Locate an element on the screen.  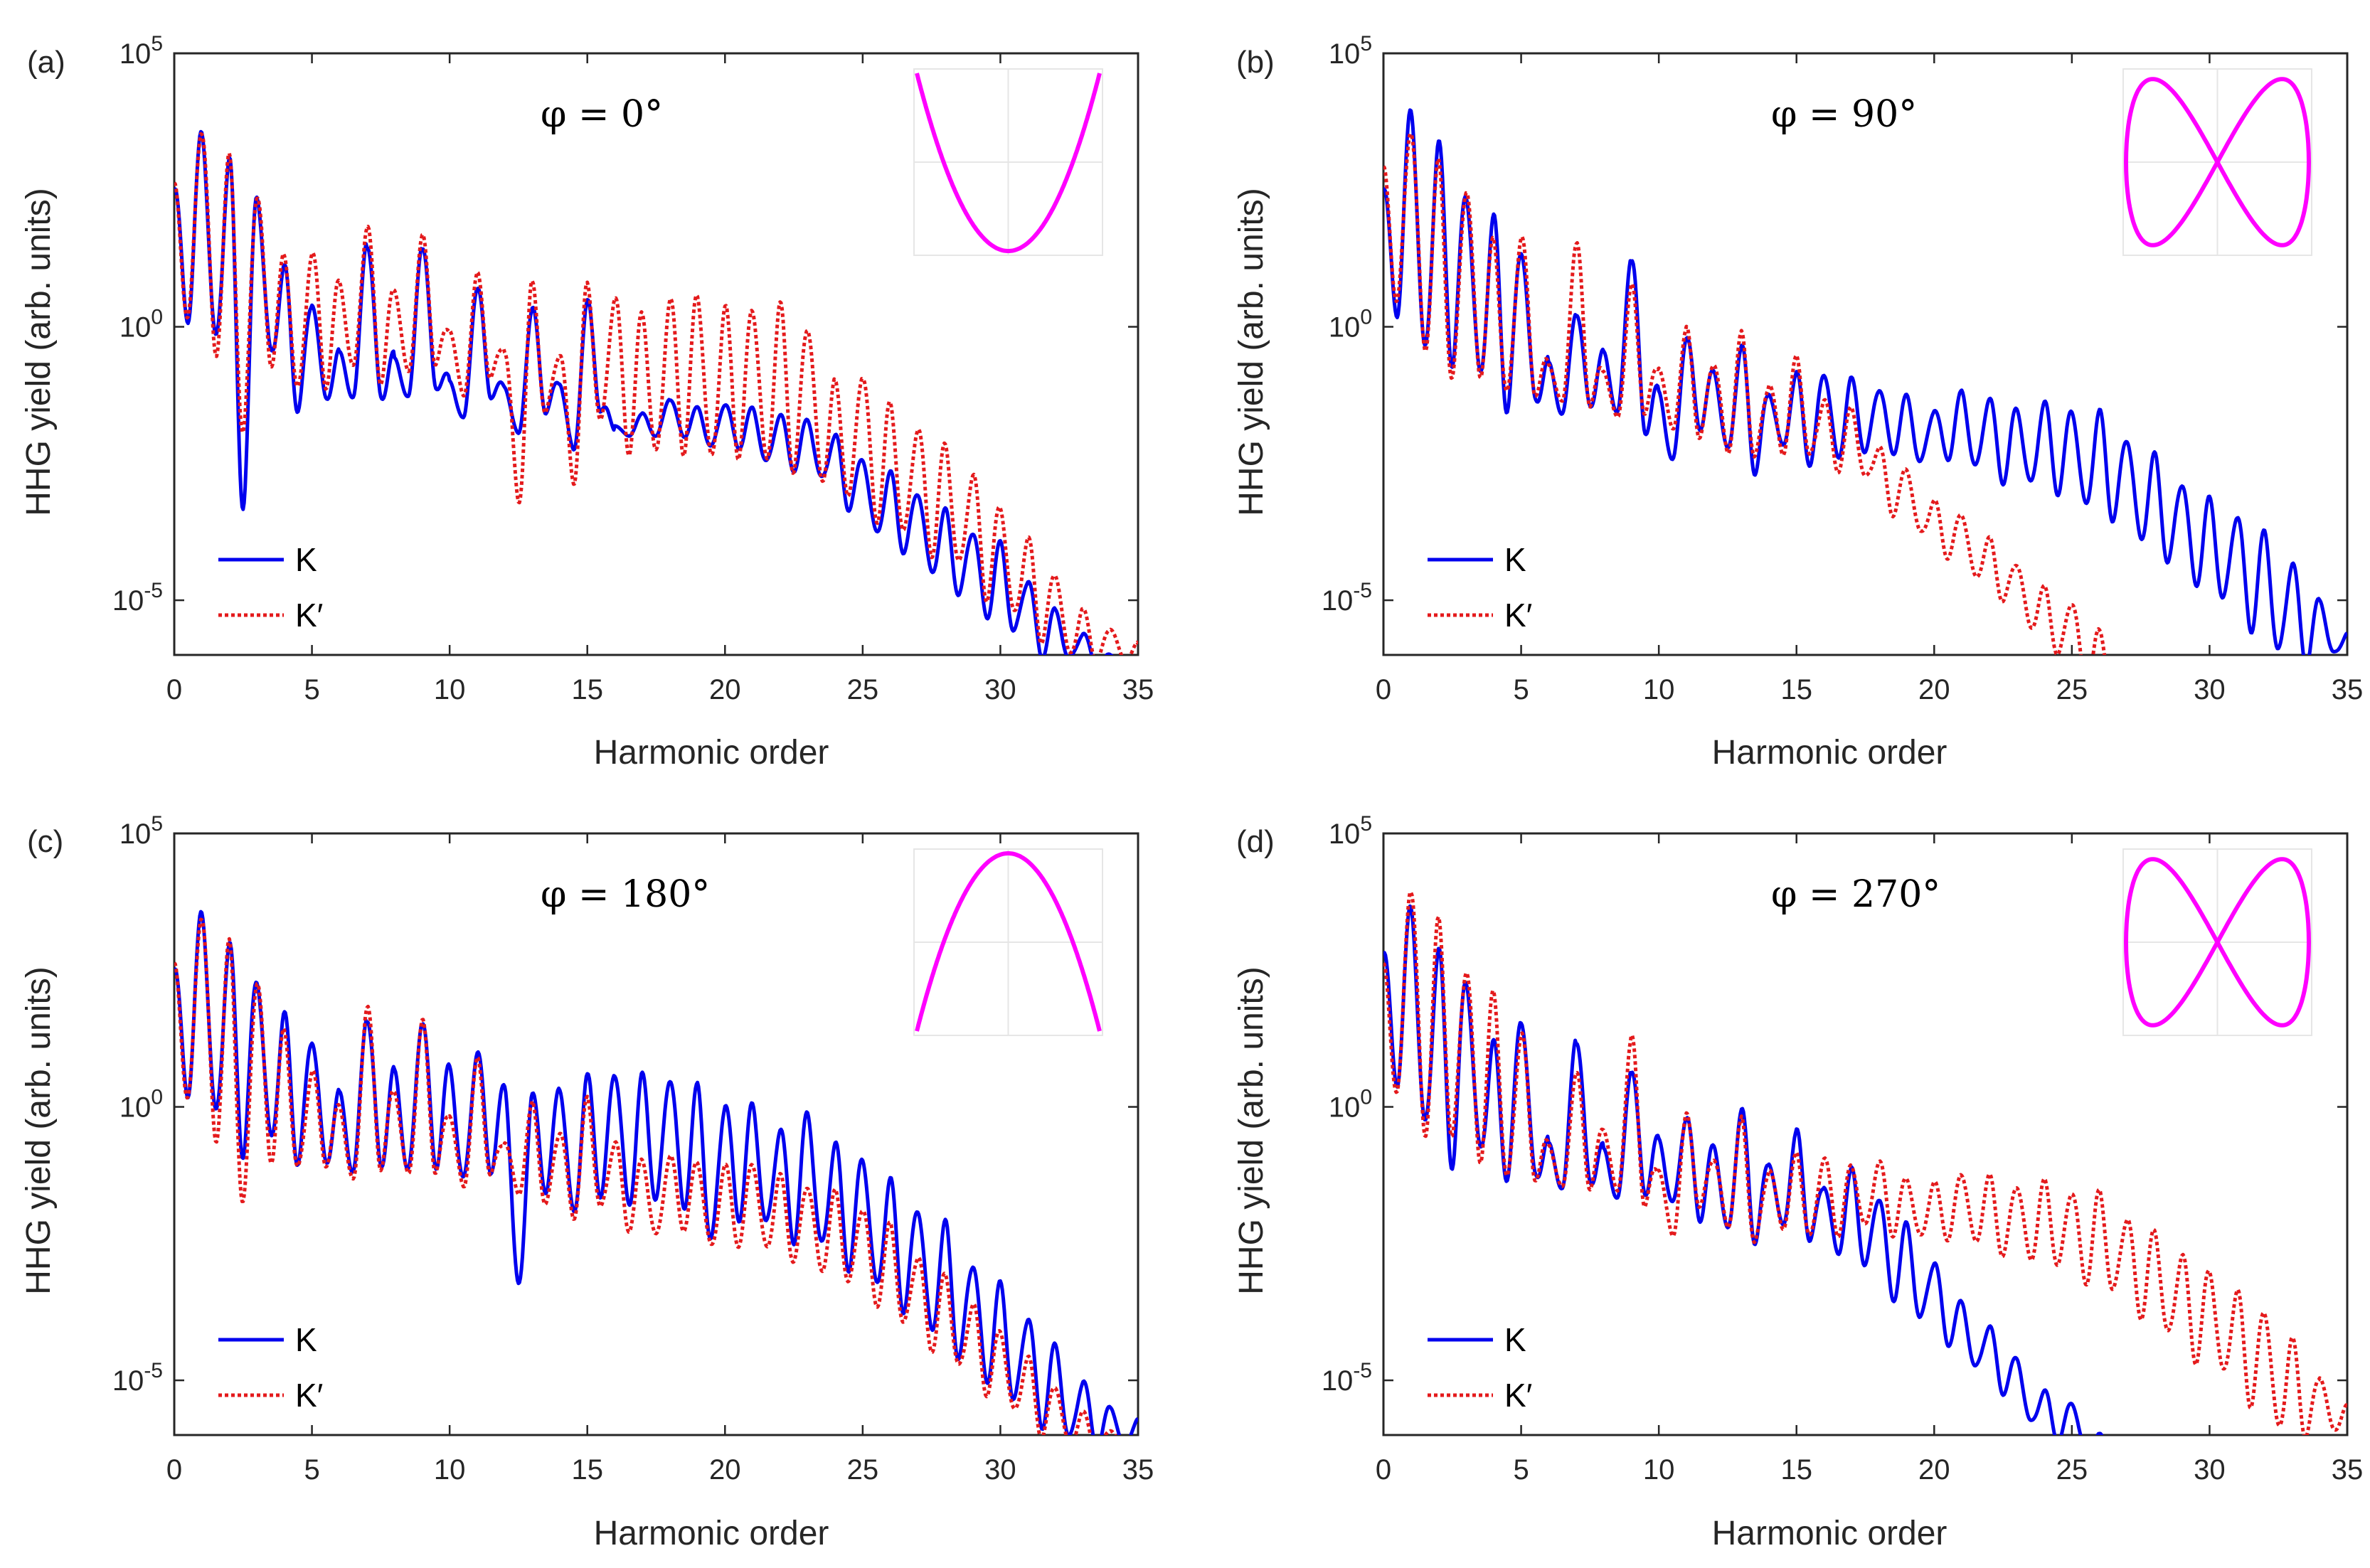
panel-label: (d) is located at coordinates (1255, 841).